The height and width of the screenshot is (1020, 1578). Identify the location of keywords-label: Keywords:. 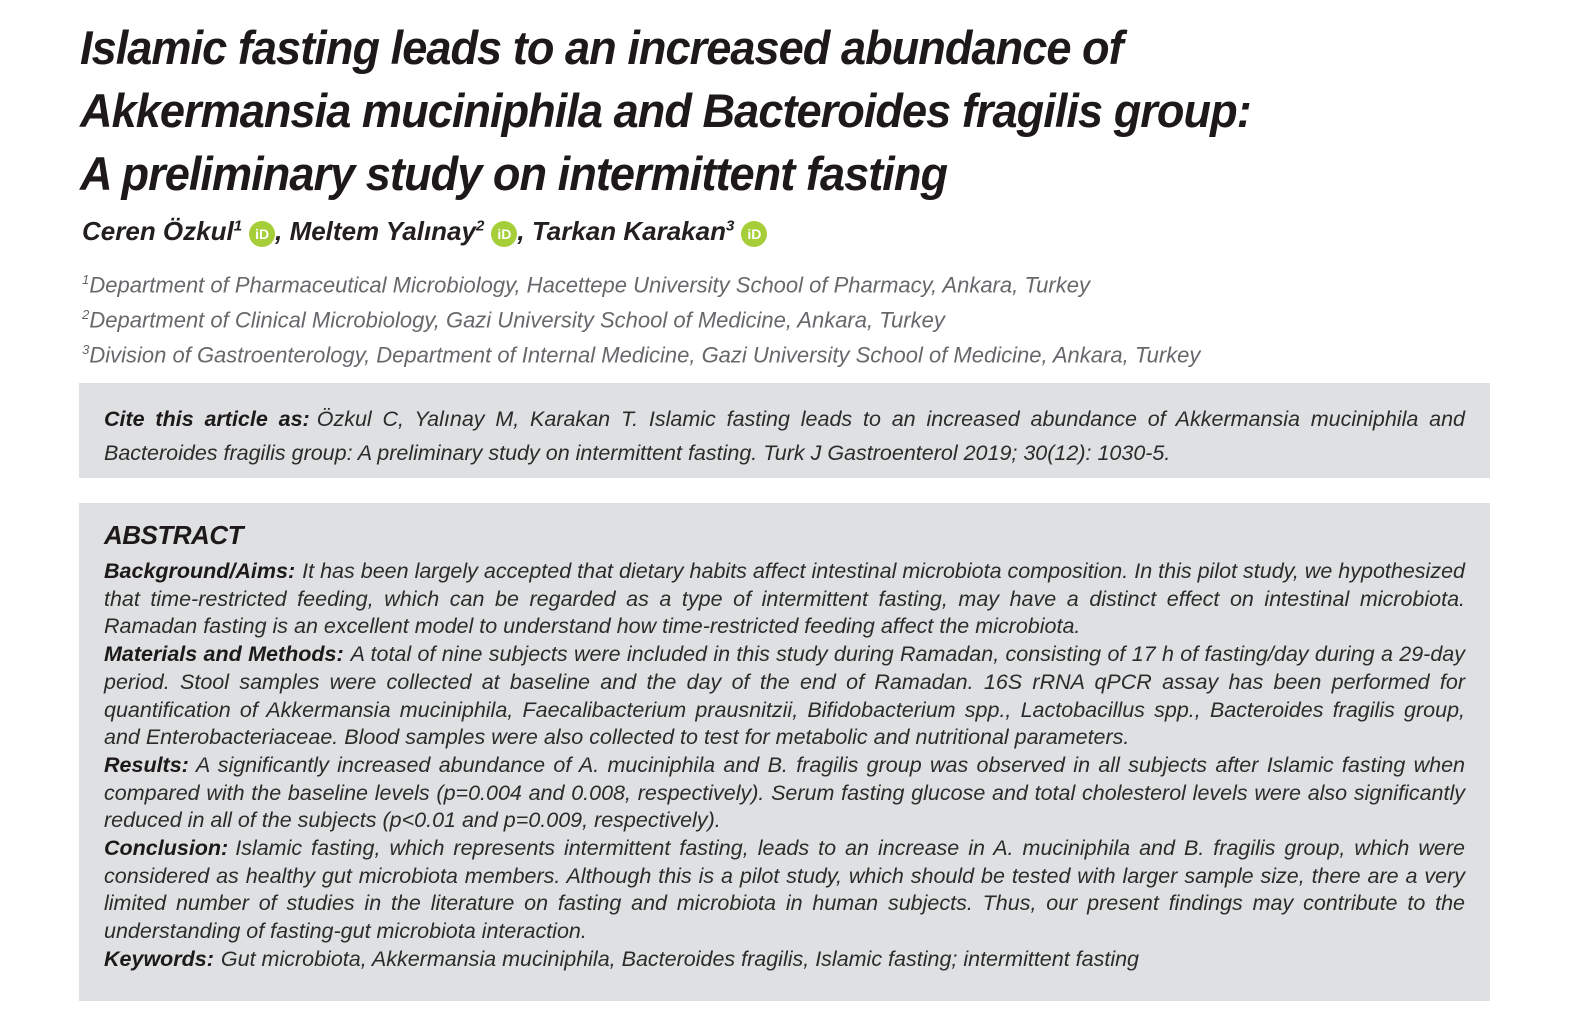
(159, 958).